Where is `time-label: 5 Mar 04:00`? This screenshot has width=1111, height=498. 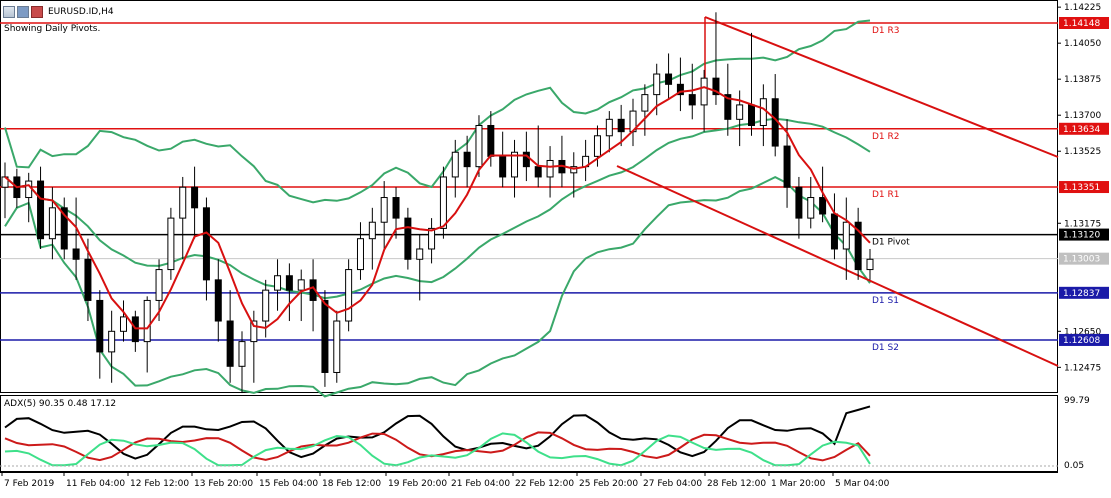 time-label: 5 Mar 04:00 is located at coordinates (862, 484).